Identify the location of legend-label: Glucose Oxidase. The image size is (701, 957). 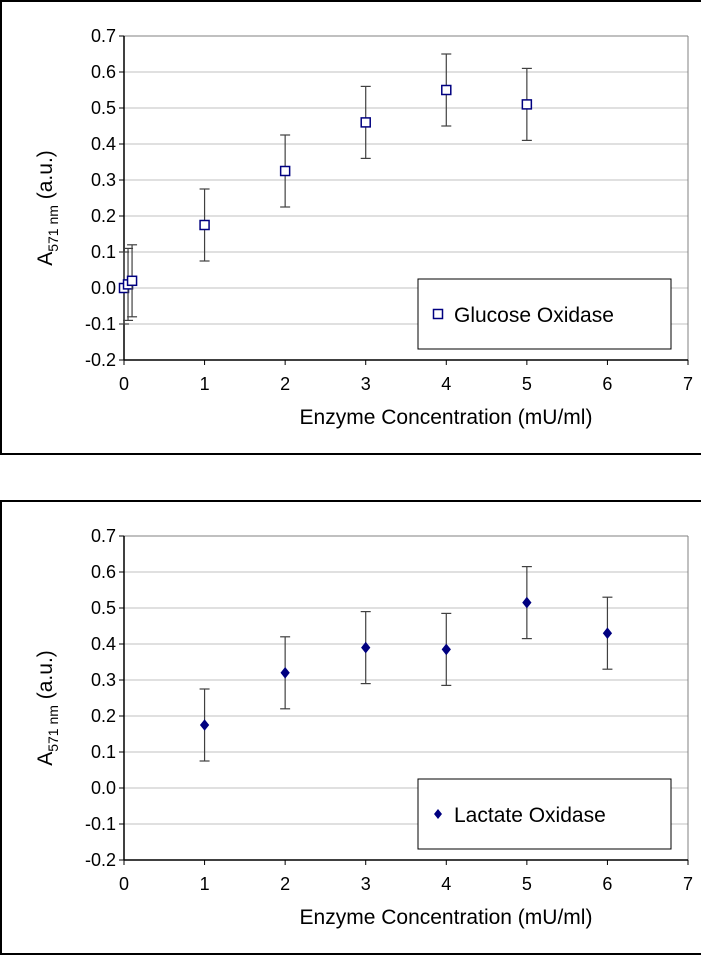
(534, 315).